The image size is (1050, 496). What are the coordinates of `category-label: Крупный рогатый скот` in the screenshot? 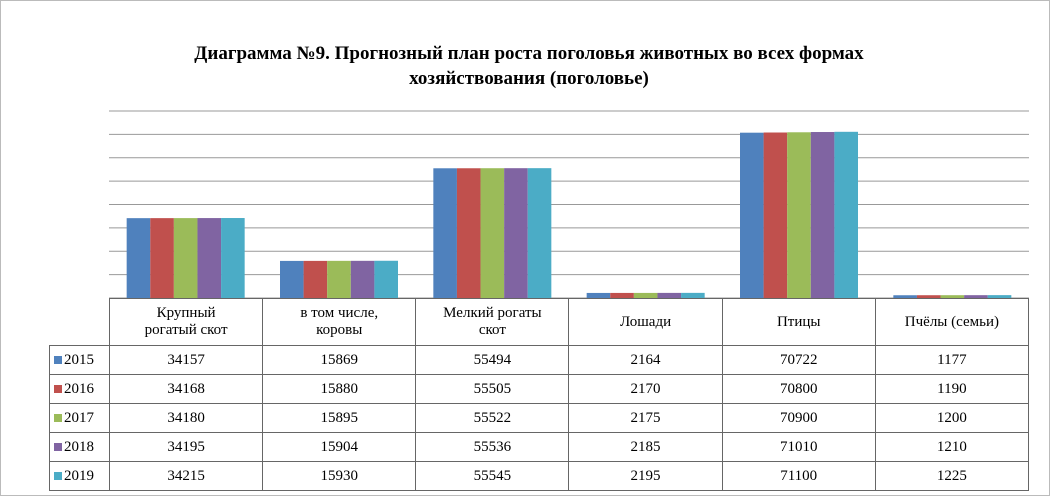 It's located at (186, 322).